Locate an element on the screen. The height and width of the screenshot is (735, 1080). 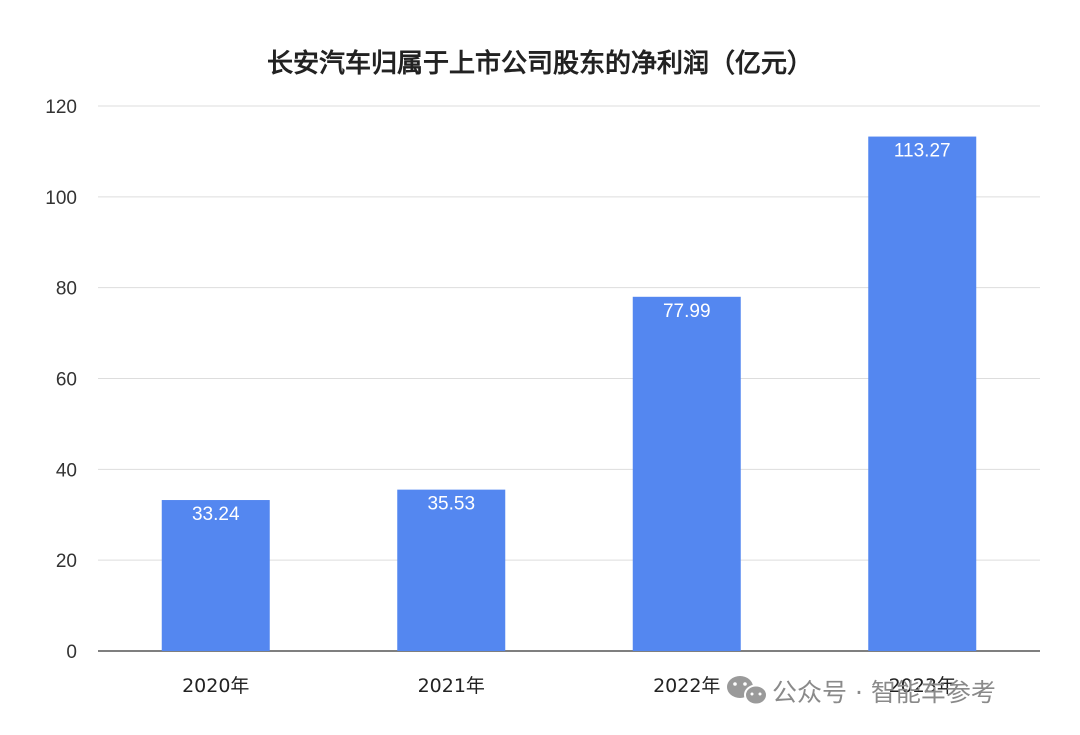
data-label: 77.99 is located at coordinates (687, 311).